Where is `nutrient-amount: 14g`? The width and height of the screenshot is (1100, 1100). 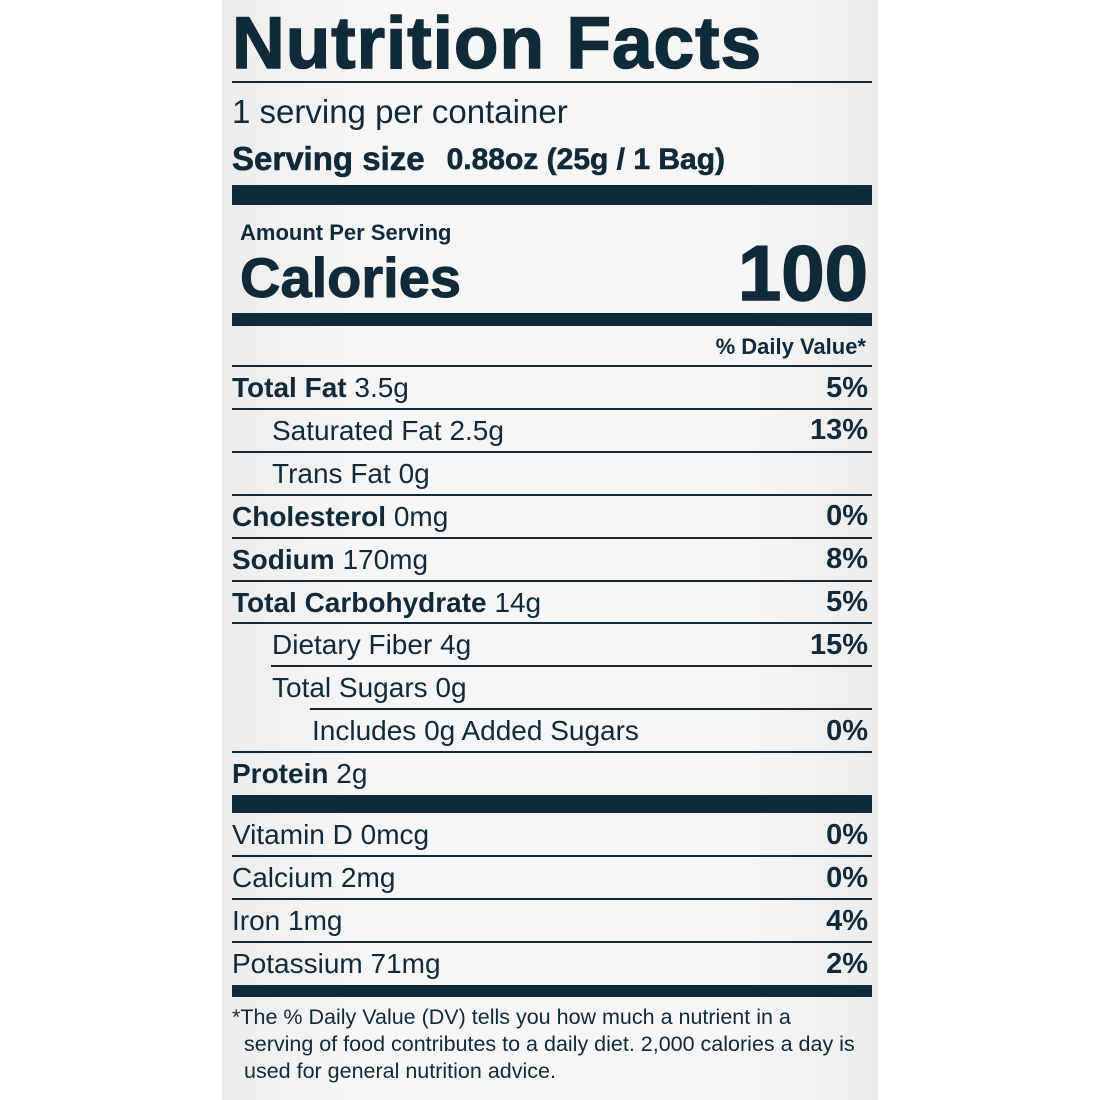 nutrient-amount: 14g is located at coordinates (518, 602).